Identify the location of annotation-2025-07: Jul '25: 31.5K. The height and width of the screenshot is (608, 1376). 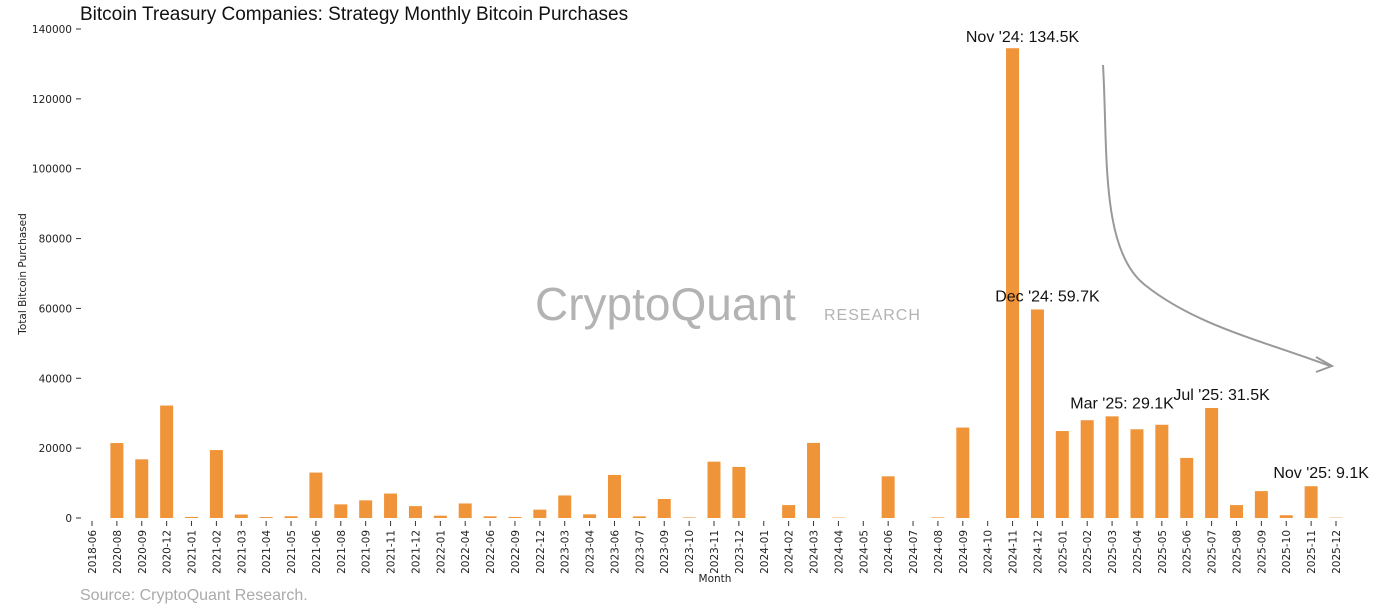
(1221, 395).